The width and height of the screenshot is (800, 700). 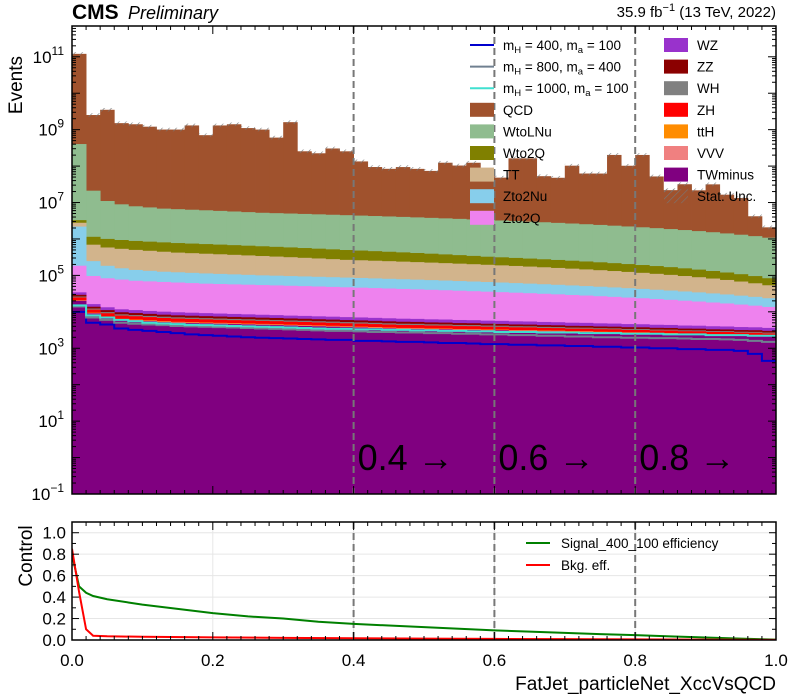 What do you see at coordinates (640, 543) in the screenshot?
I see `legend-label: Signal_400_100 efficiency` at bounding box center [640, 543].